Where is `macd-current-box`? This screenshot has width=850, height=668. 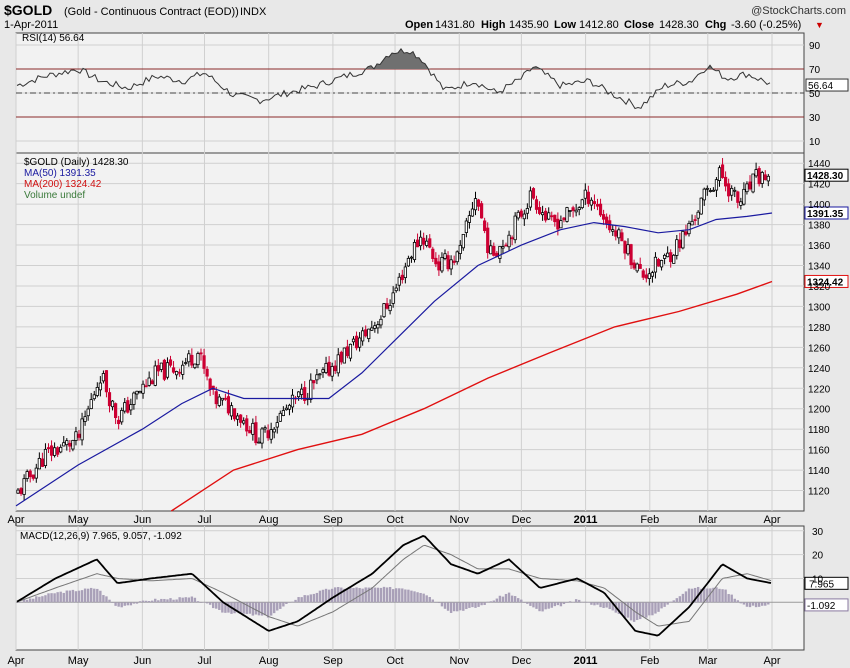 macd-current-box is located at coordinates (826, 583).